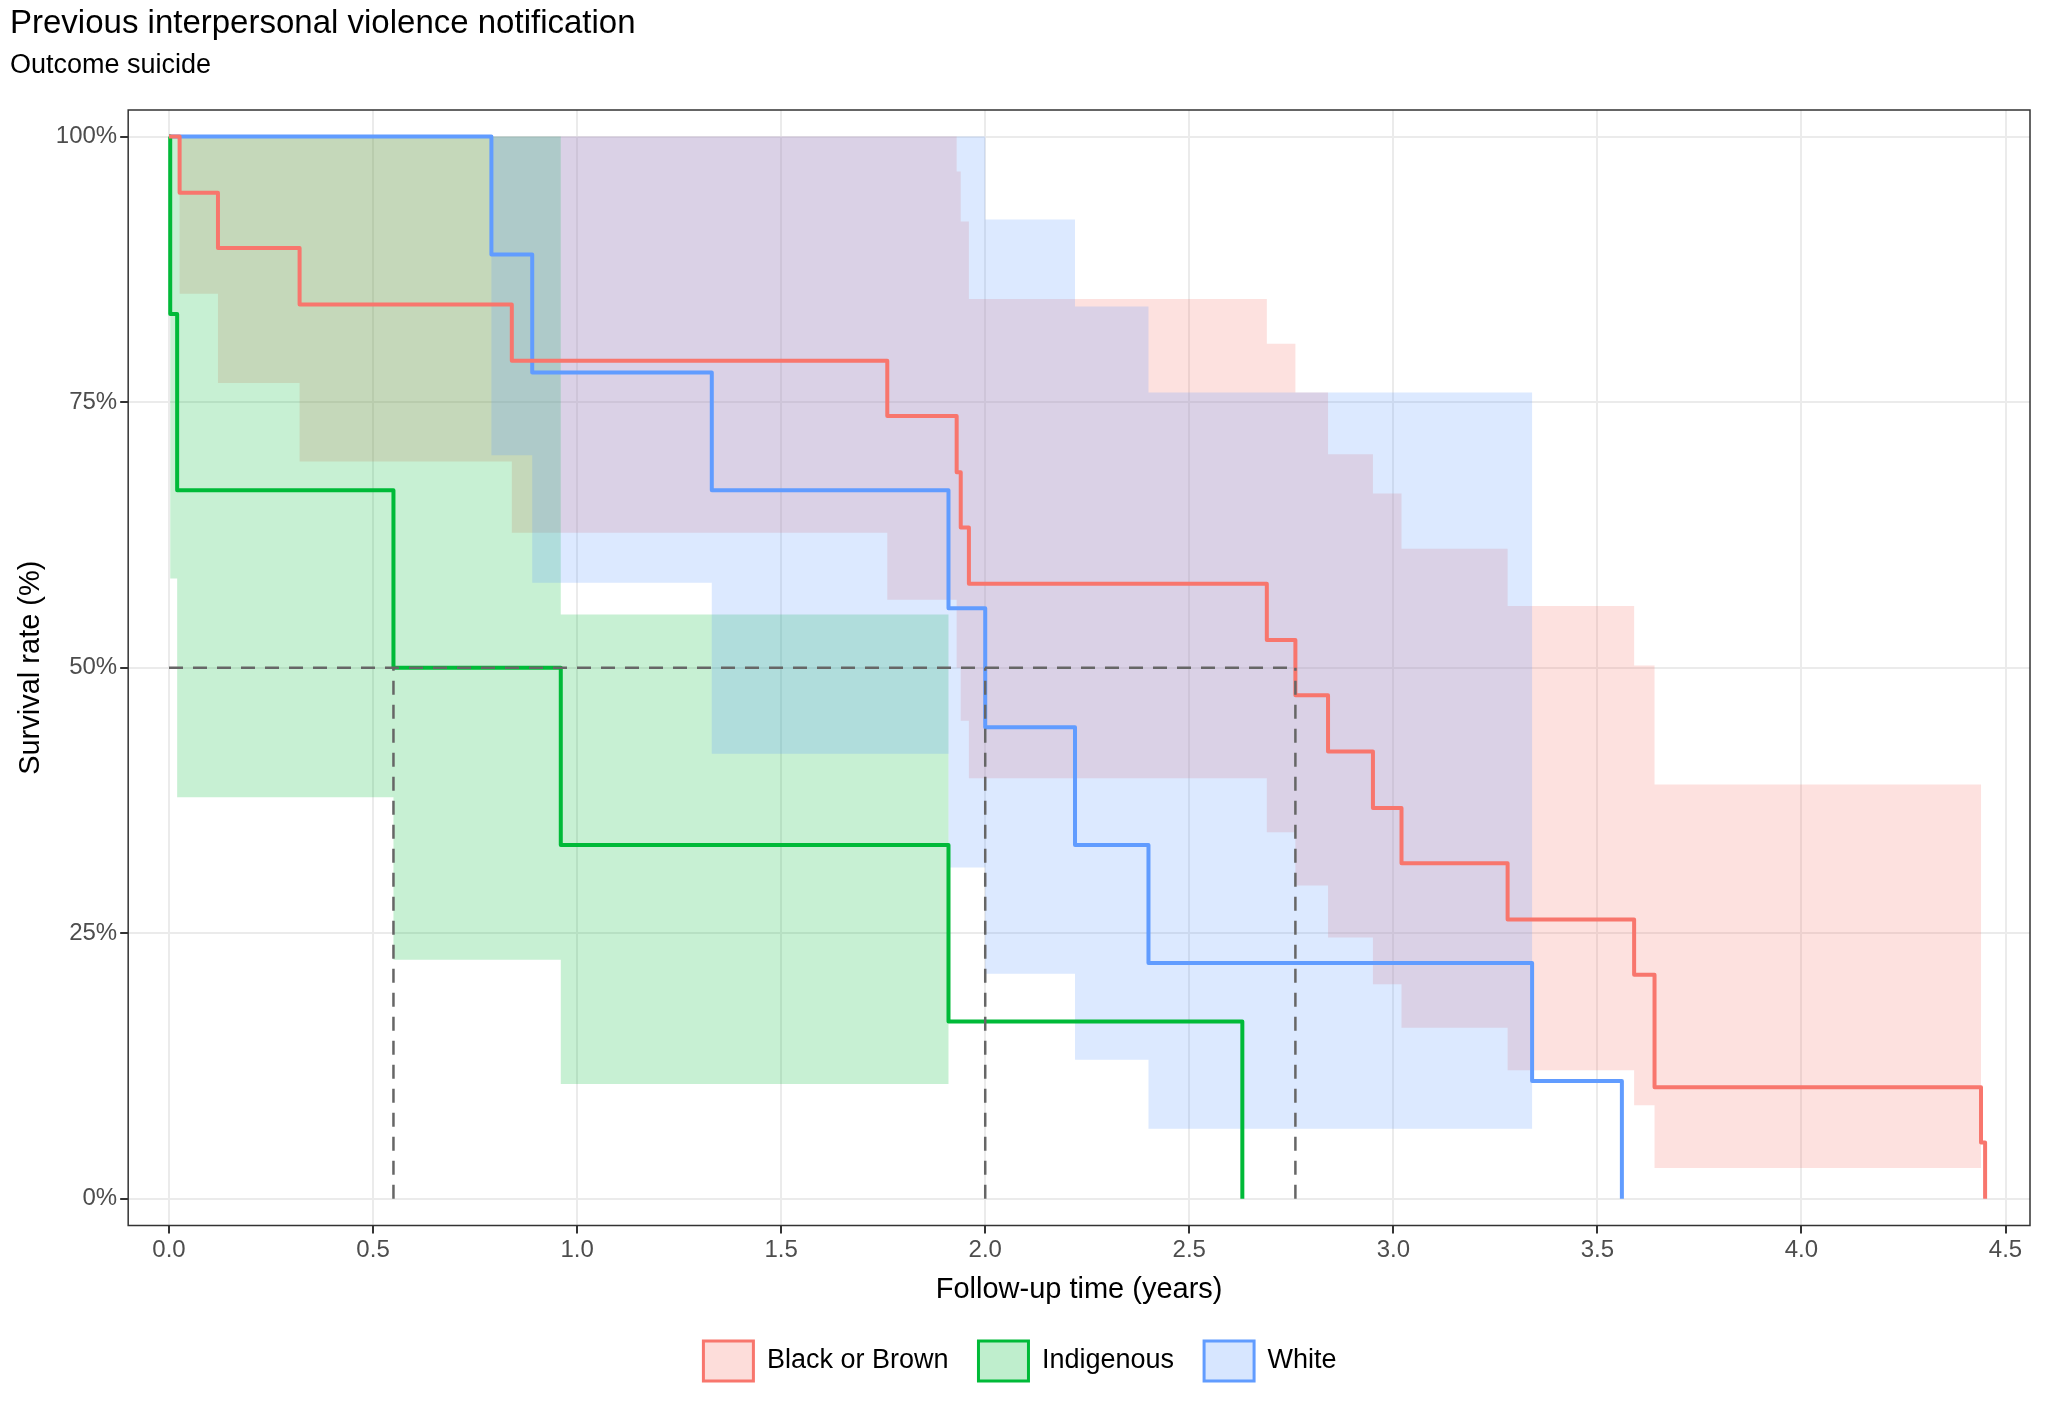 The width and height of the screenshot is (2050, 1411). Describe the element at coordinates (857, 1359) in the screenshot. I see `legend-label: Black or Brown` at that location.